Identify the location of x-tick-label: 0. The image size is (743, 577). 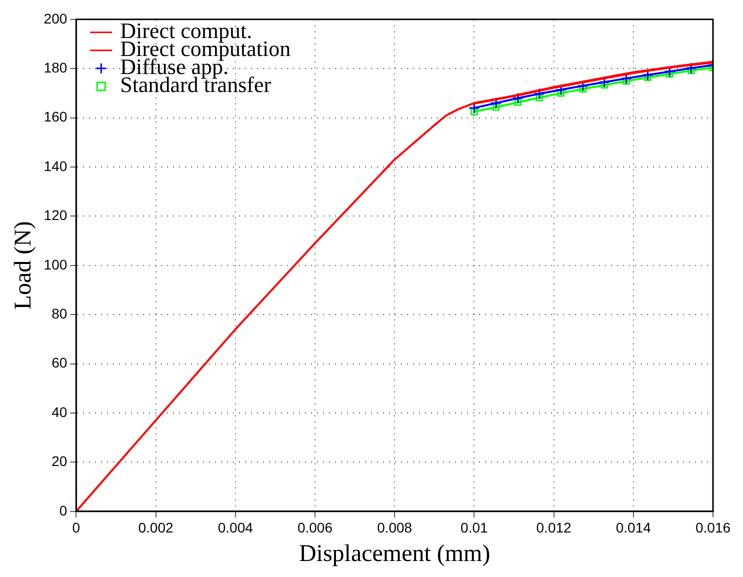
(76, 528).